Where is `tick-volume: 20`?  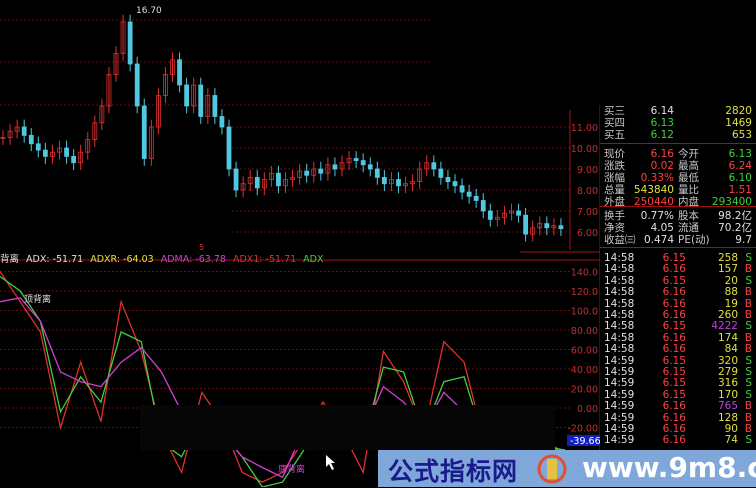
tick-volume: 20 is located at coordinates (731, 280).